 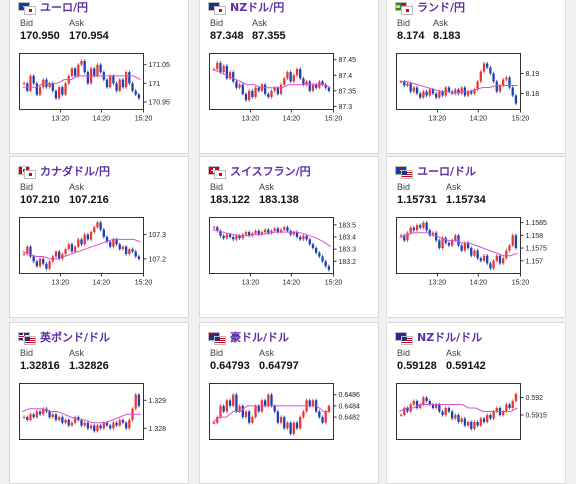 I want to click on pair-name: ユーロ/円, so click(x=64, y=7).